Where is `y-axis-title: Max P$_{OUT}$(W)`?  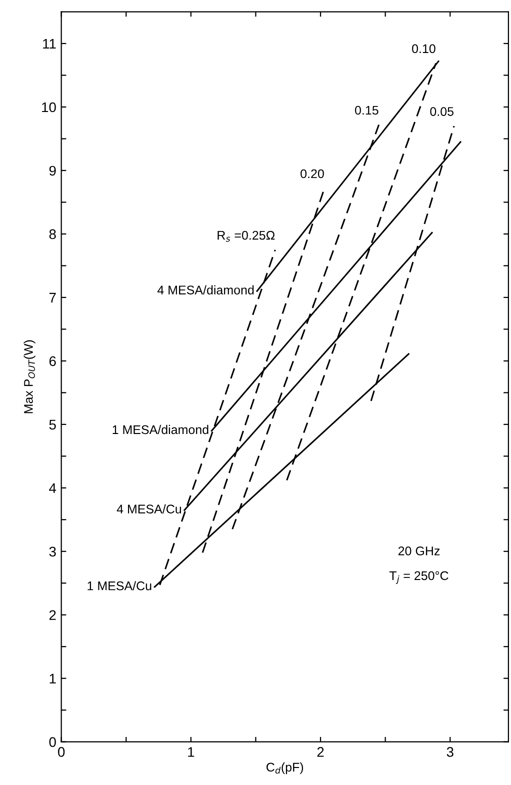
y-axis-title: Max P$_{OUT}$(W) is located at coordinates (30, 377).